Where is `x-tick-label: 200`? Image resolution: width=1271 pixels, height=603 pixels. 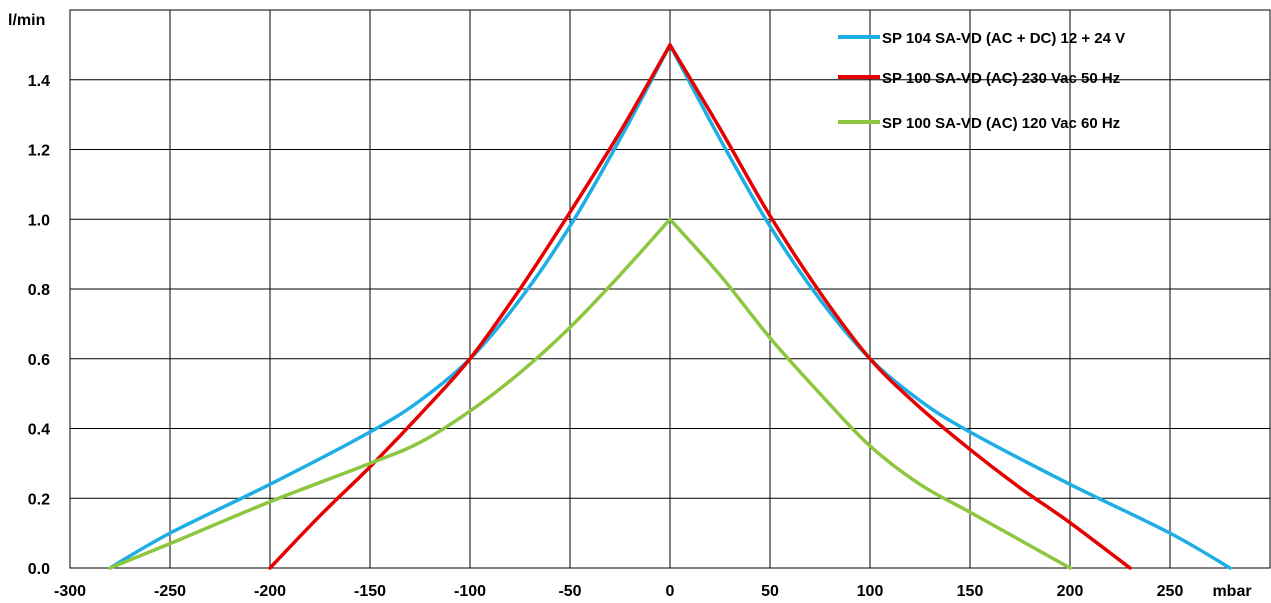 x-tick-label: 200 is located at coordinates (1070, 591).